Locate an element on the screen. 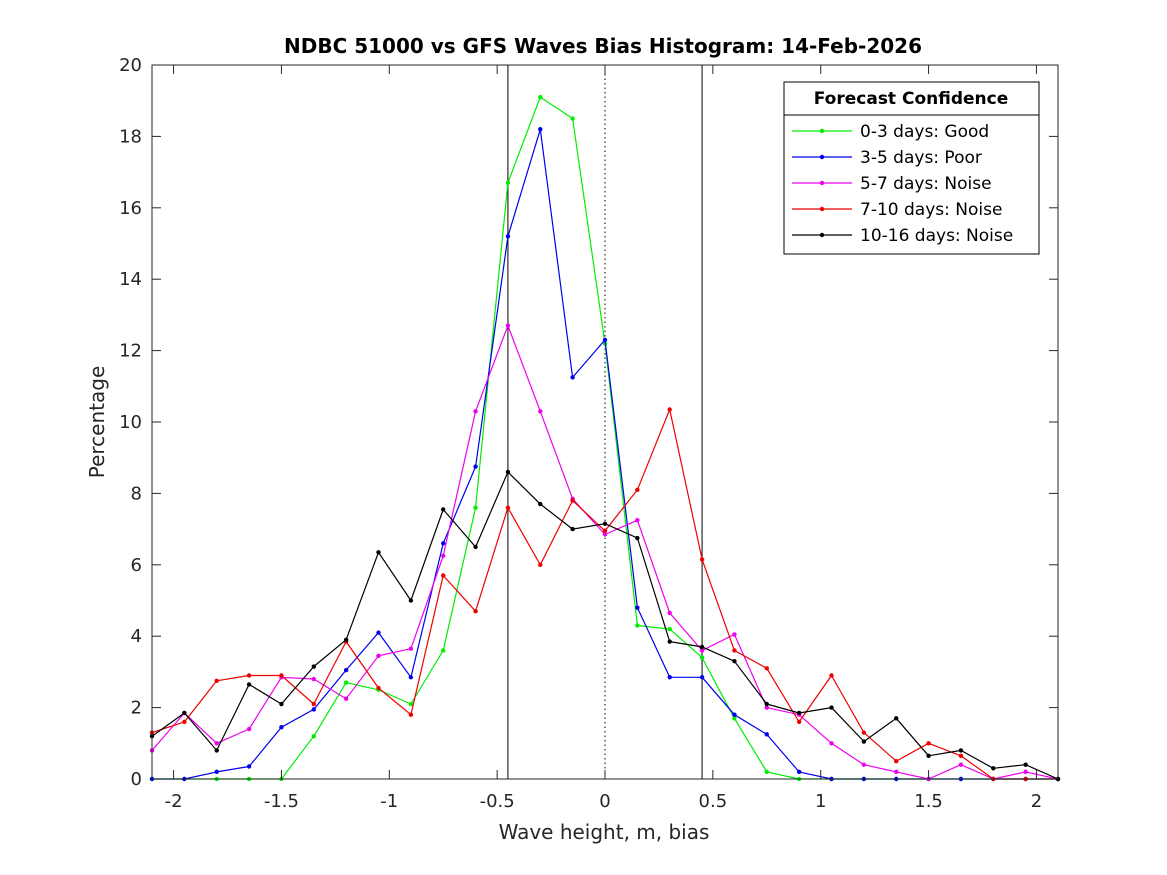  legend-label-0: 0-3 days: Good is located at coordinates (924, 132).